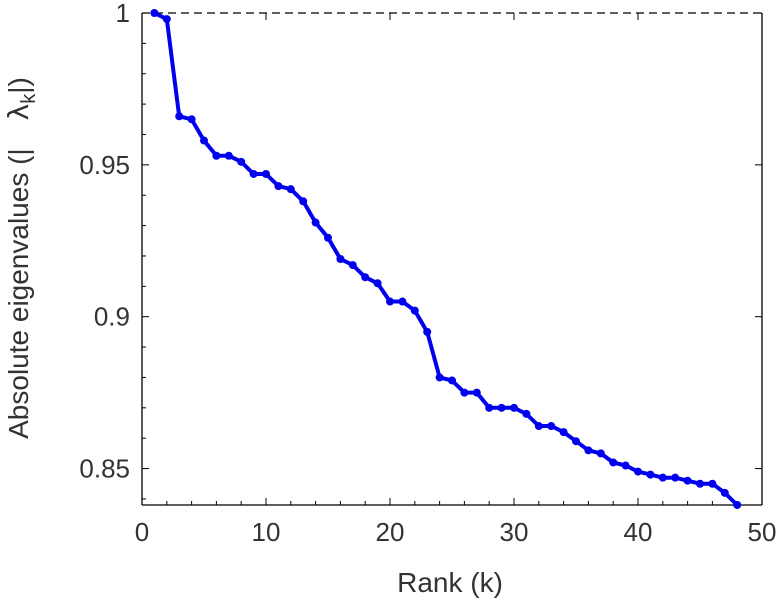 The image size is (782, 600). Describe the element at coordinates (18, 85) in the screenshot. I see `y-axis-label-suffix: |)` at that location.